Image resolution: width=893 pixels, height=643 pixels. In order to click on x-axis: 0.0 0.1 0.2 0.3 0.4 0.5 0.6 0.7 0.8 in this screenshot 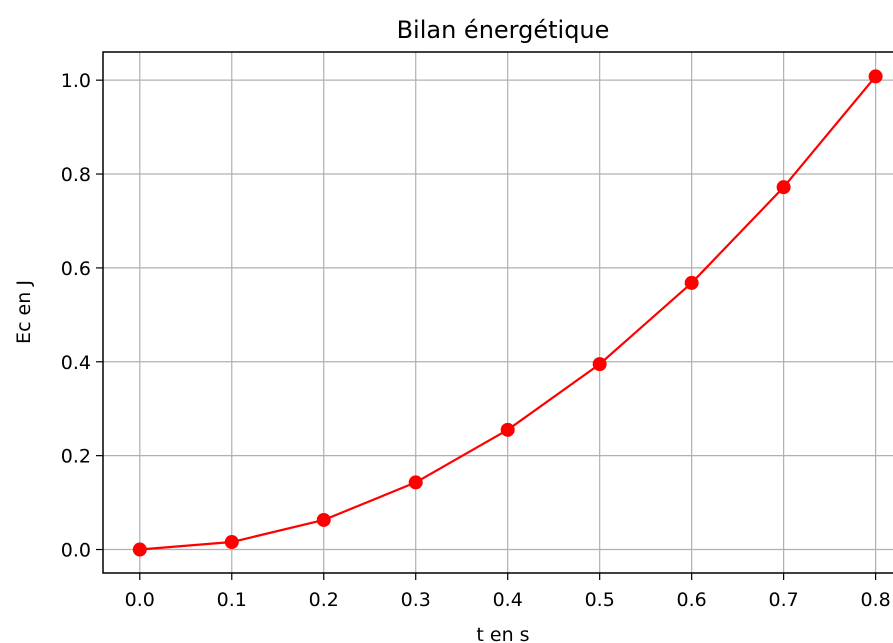, I will do `click(508, 592)`.